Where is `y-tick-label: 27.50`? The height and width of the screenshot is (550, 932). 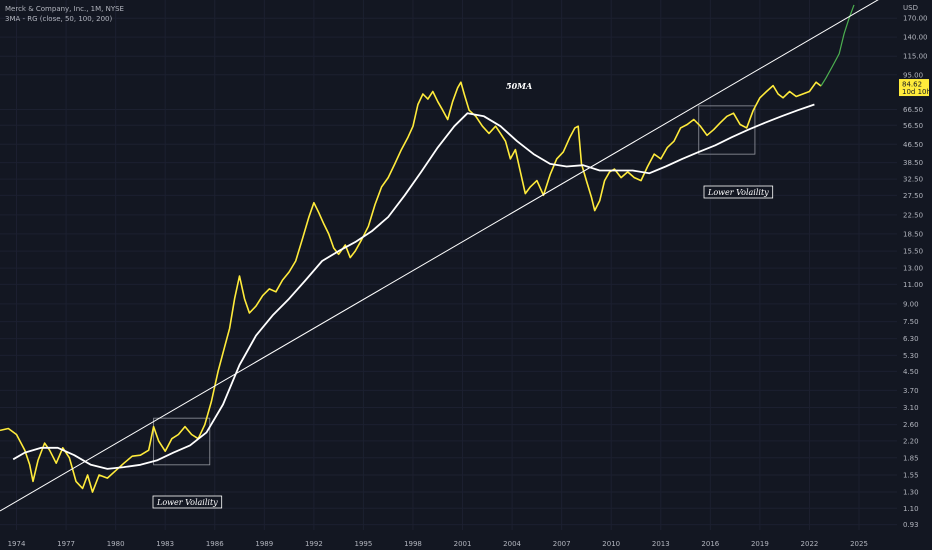 y-tick-label: 27.50 is located at coordinates (913, 196).